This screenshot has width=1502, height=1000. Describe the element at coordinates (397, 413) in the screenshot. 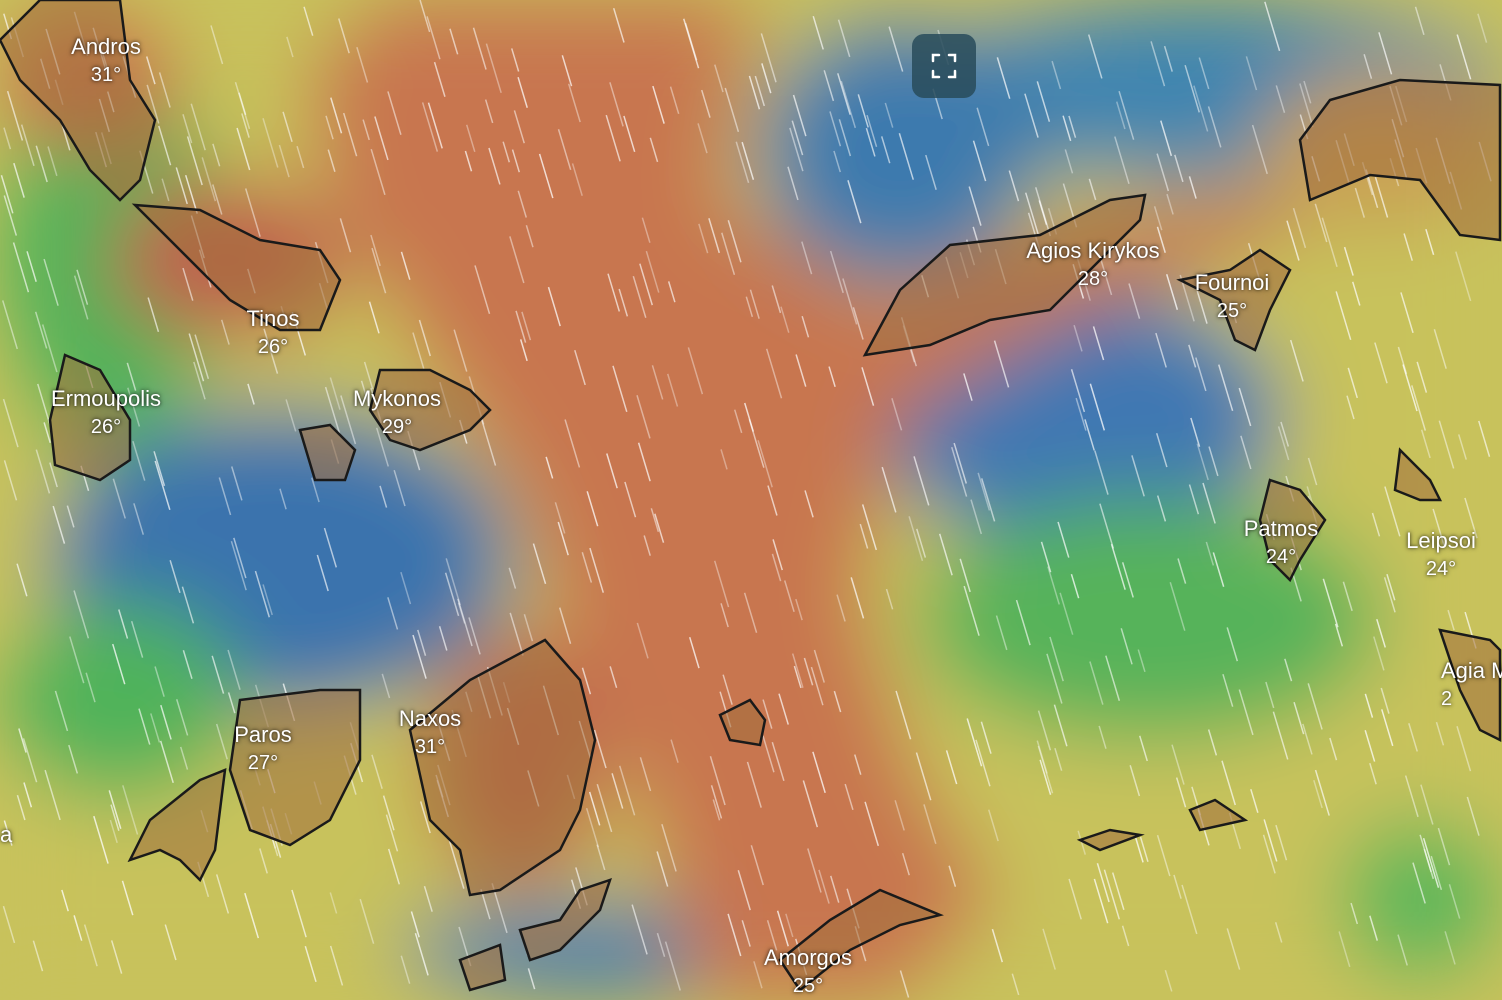

I see `place-label: Mykonos 29°` at that location.